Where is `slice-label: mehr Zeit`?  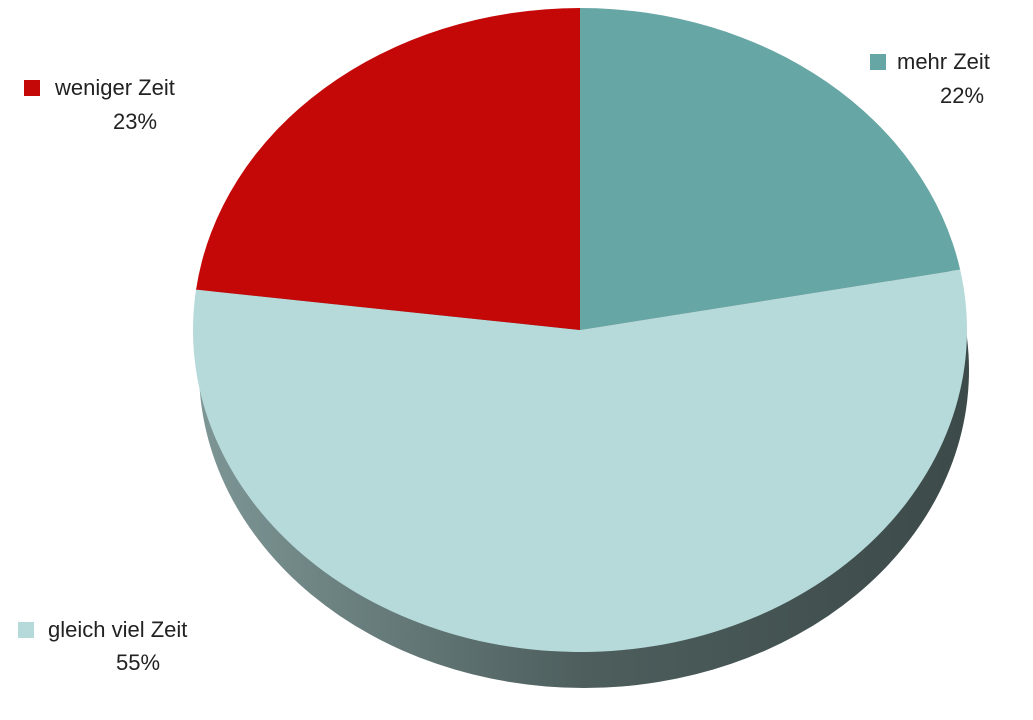 slice-label: mehr Zeit is located at coordinates (943, 61).